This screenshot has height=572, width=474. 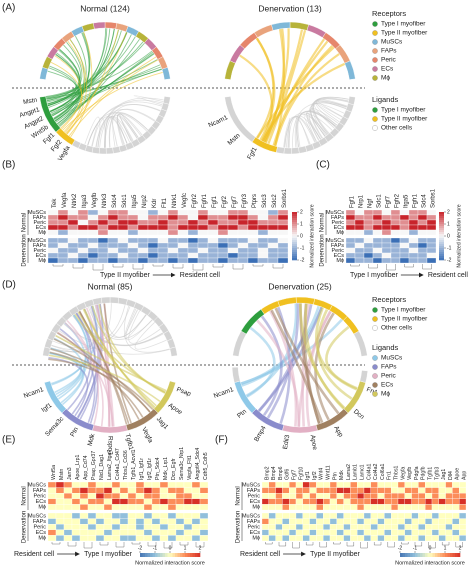 I want to click on row-label: FAPs, so click(x=39, y=246).